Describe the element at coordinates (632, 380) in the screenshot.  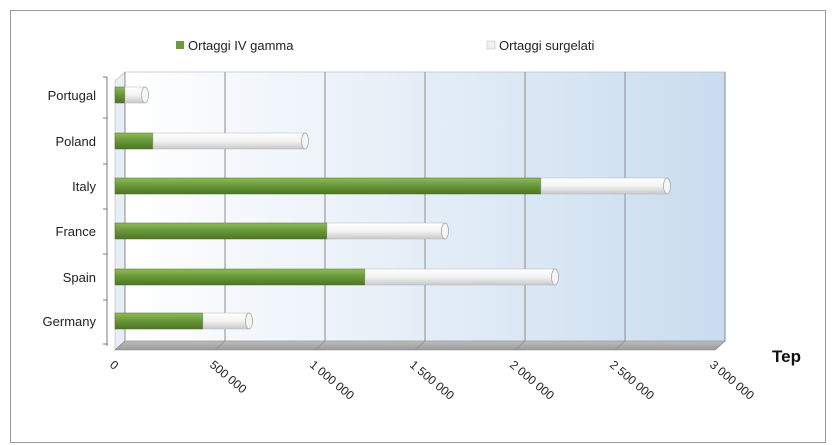
I see `x-tick-label: 2 500 000` at that location.